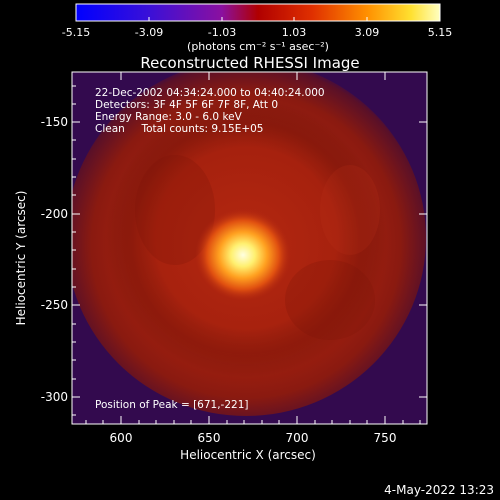 The height and width of the screenshot is (500, 500). I want to click on y-tick-label: -200, so click(54, 214).